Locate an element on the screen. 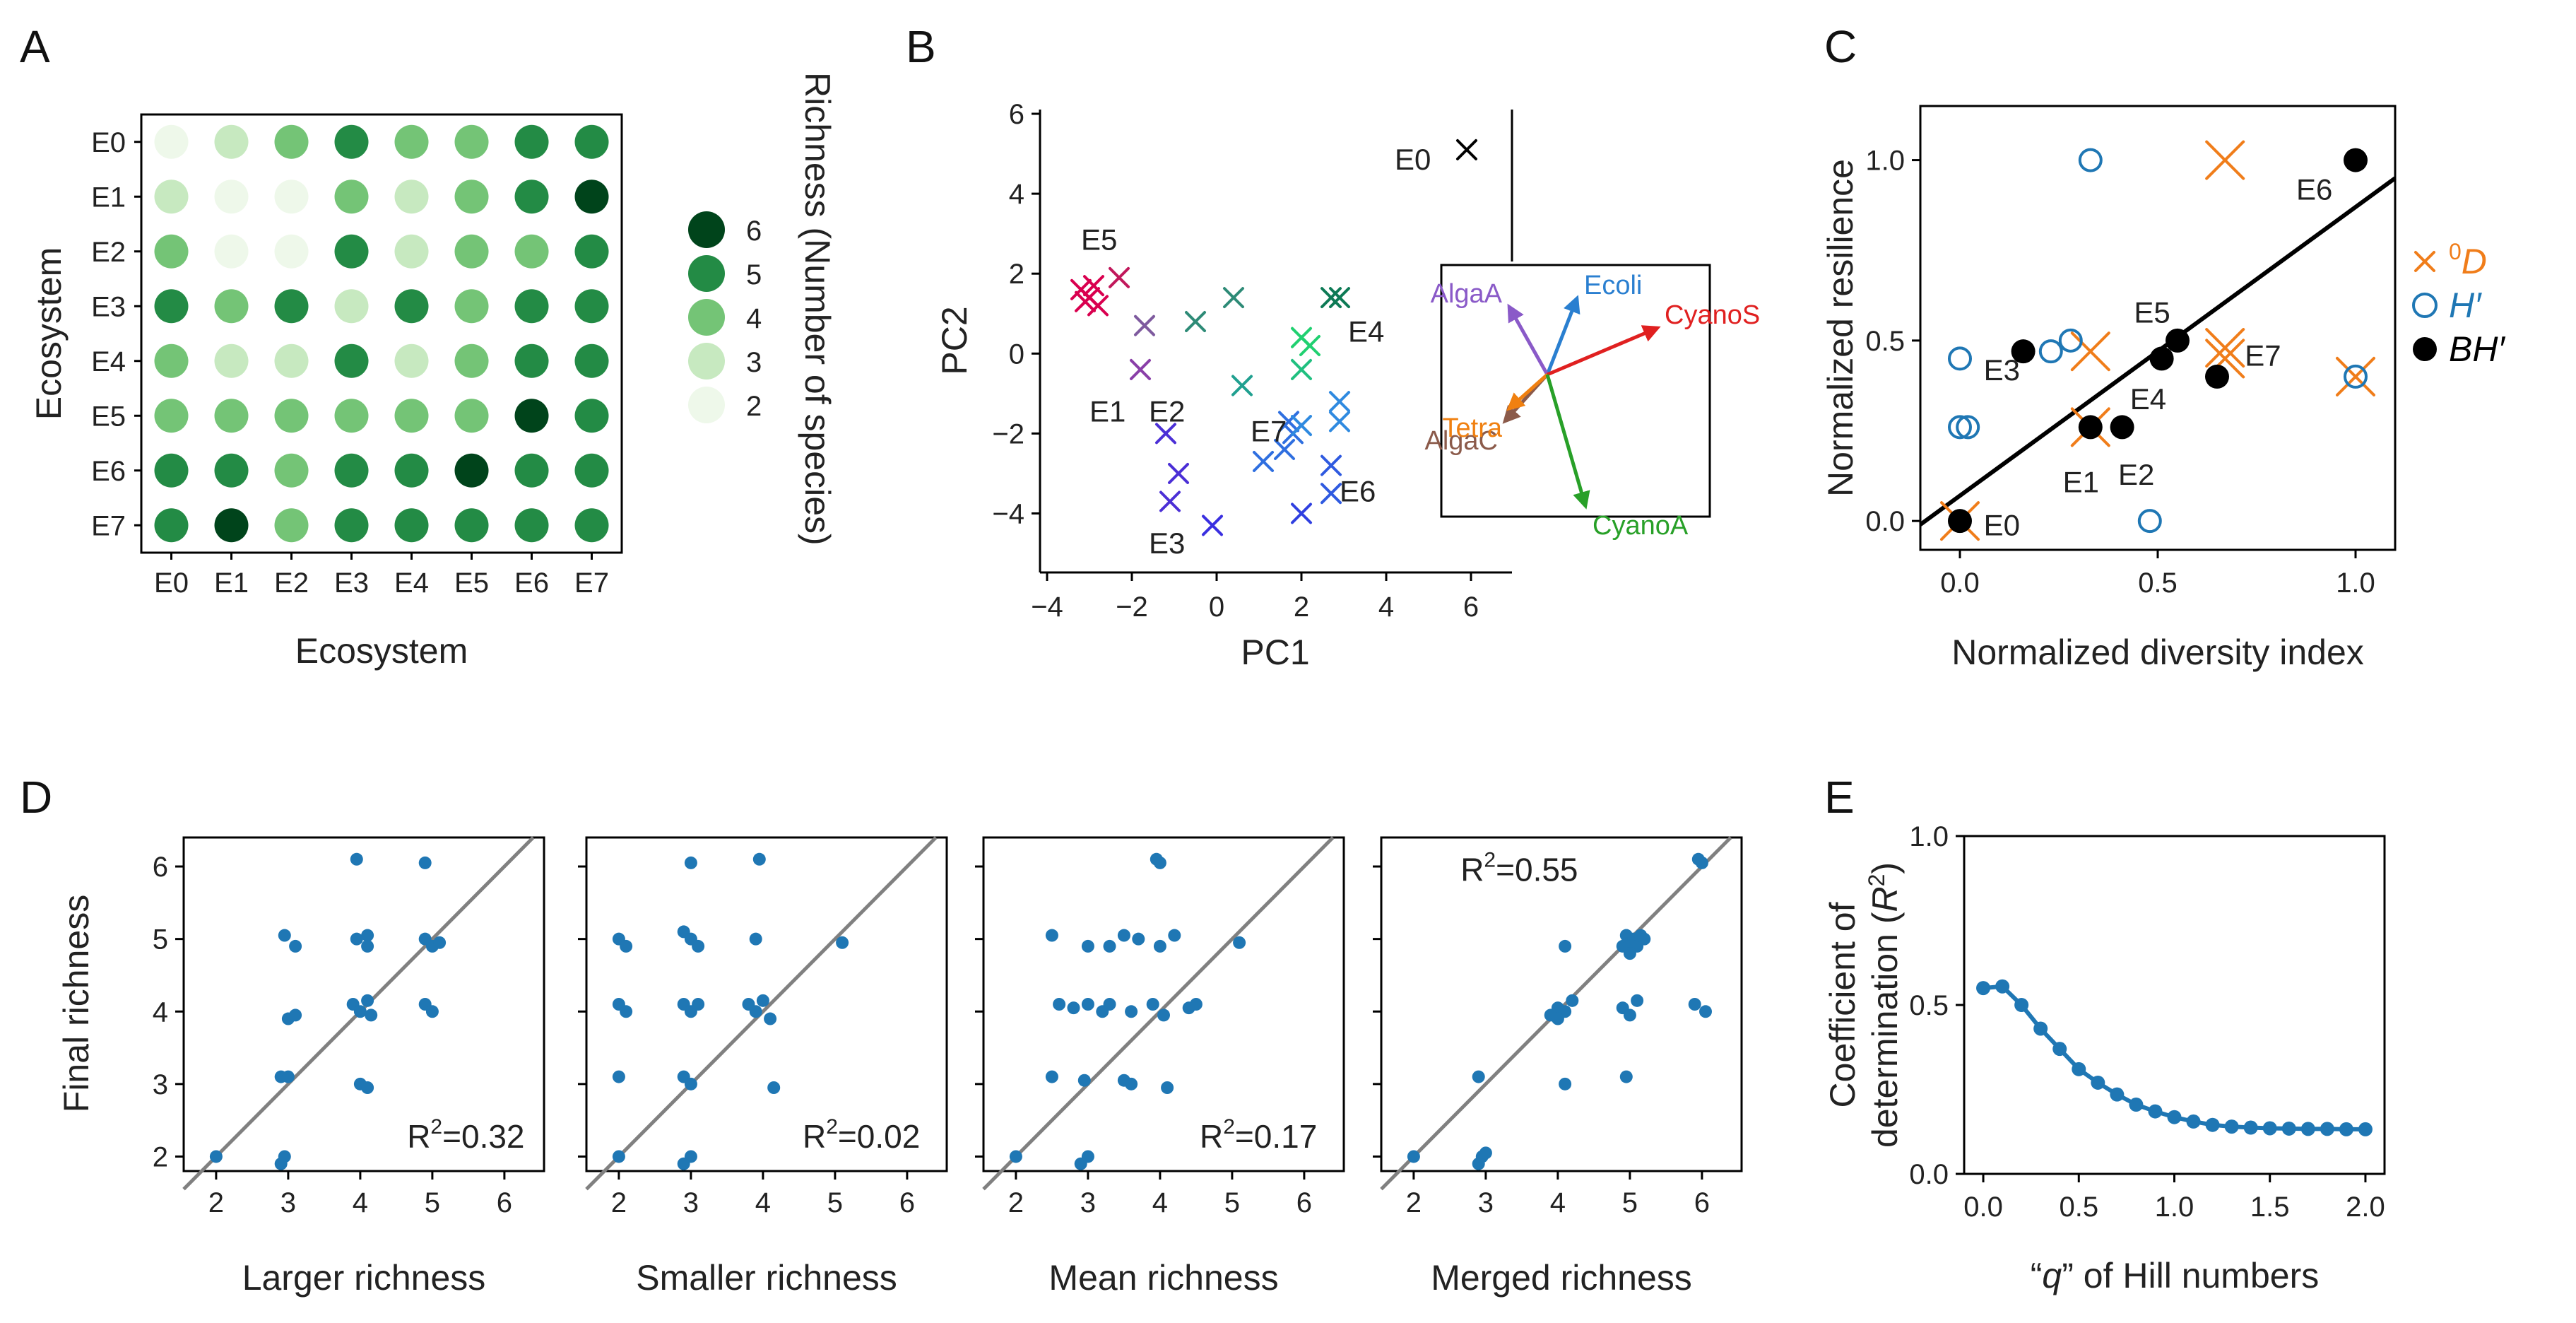 This screenshot has height=1323, width=2576. panel-d1-ytick-label: 5 is located at coordinates (160, 940).